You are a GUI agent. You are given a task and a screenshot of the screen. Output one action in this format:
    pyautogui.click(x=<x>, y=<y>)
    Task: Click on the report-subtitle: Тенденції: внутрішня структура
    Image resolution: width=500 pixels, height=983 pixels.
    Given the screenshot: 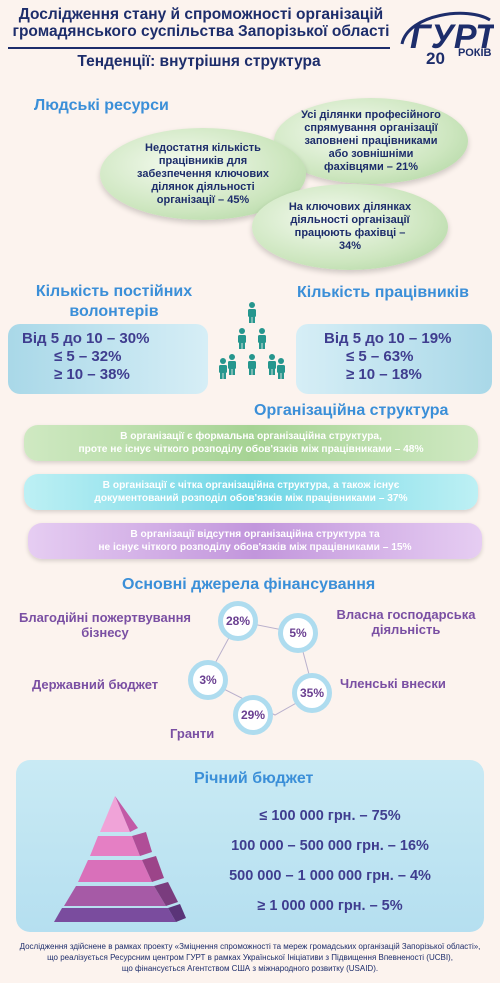 What is the action you would take?
    pyautogui.click(x=199, y=61)
    